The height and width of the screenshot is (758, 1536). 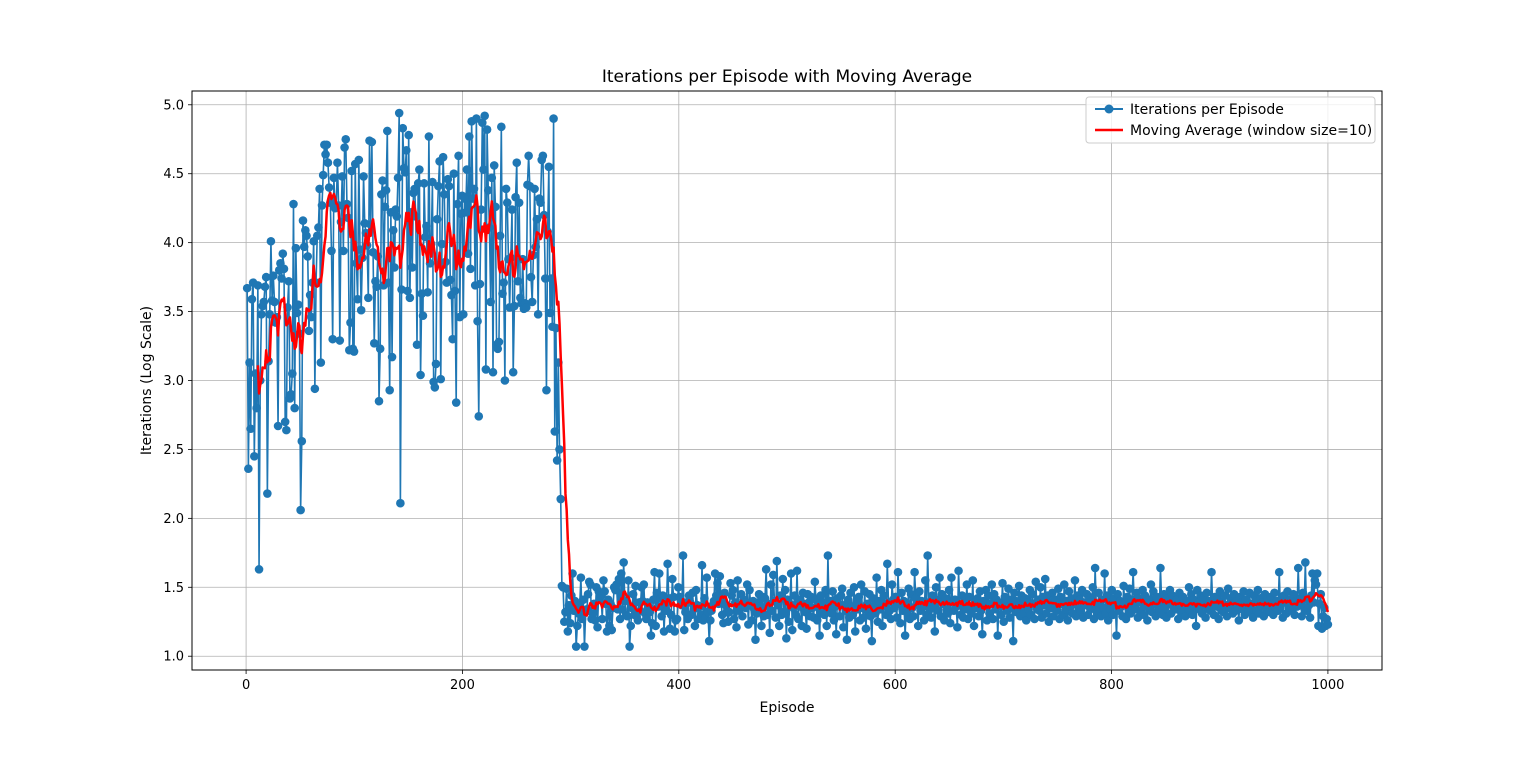 I want to click on x-tick-label: 200, so click(x=462, y=685).